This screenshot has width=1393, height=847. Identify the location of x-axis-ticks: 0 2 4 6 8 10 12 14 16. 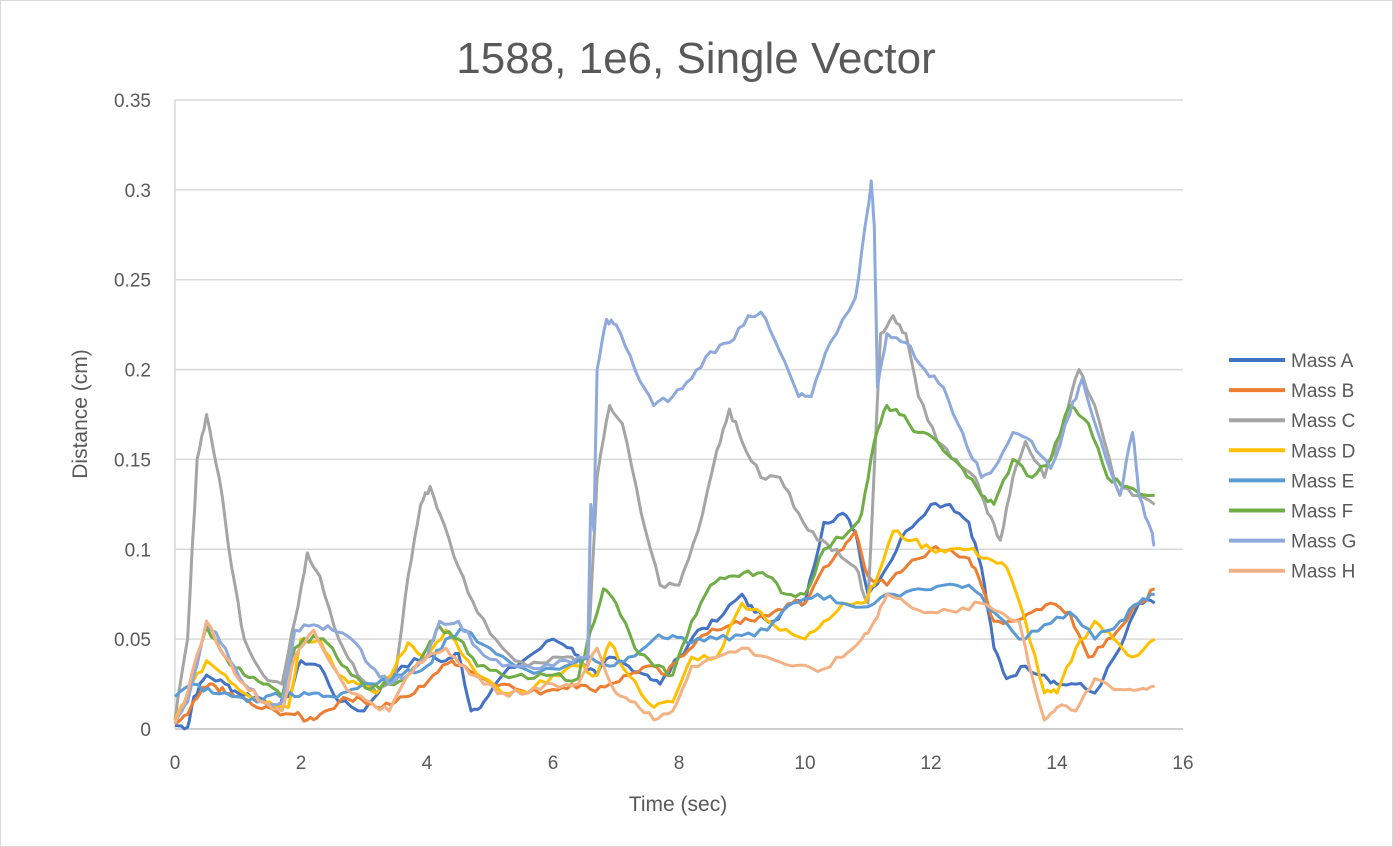
(682, 763).